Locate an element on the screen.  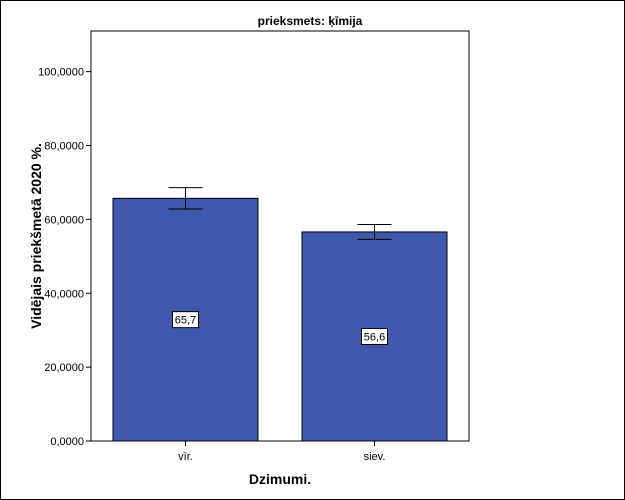
x-axis-title: Dzimumi. is located at coordinates (280, 479).